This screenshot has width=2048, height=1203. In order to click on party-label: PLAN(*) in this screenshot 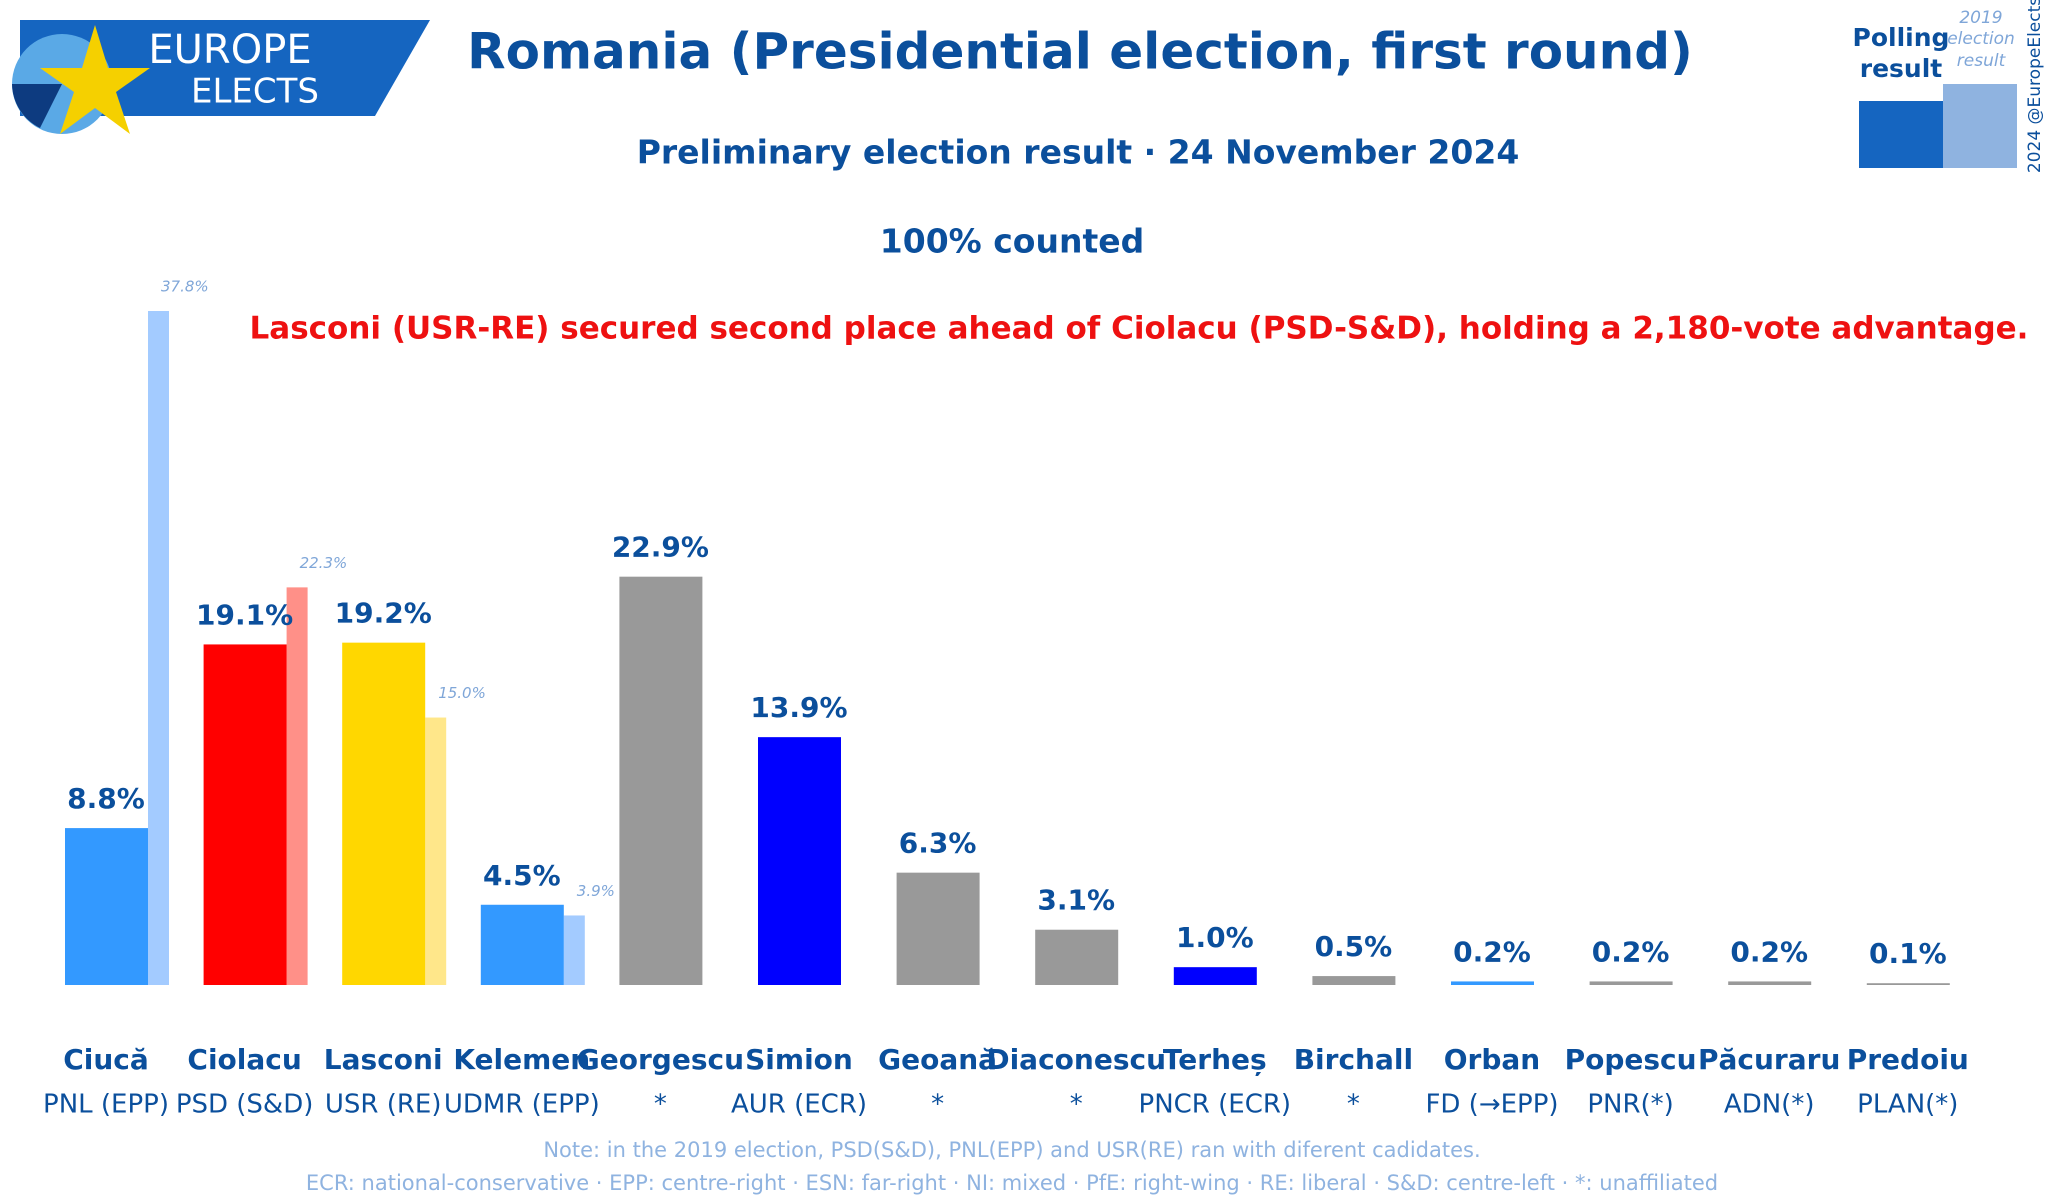, I will do `click(1907, 1105)`.